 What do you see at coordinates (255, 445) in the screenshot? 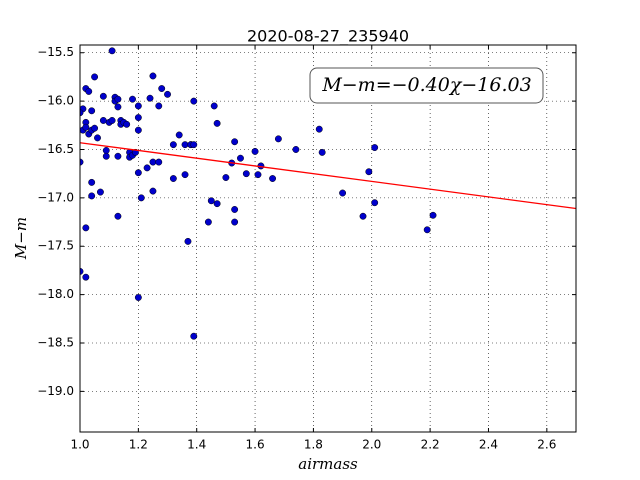
I see `x-tick-label: 1.6` at bounding box center [255, 445].